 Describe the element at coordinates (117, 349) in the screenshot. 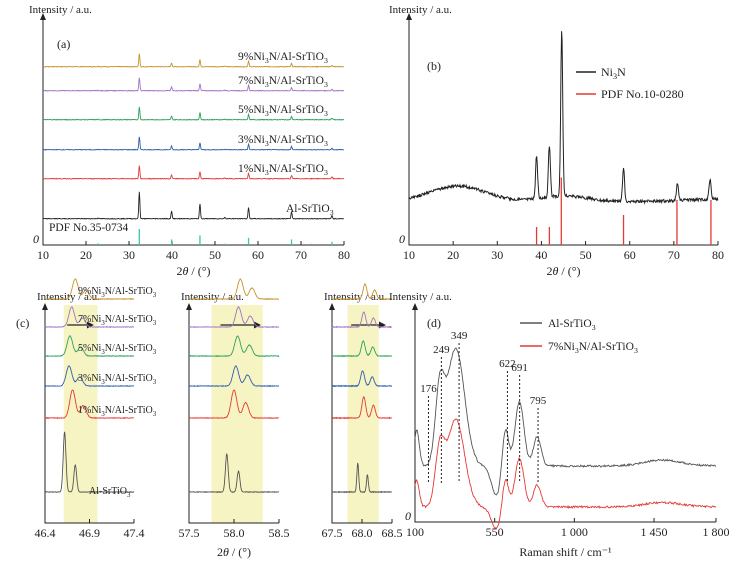

I see `panel-c-legend-2: 5%Ni3N/Al-SrTiO3` at that location.